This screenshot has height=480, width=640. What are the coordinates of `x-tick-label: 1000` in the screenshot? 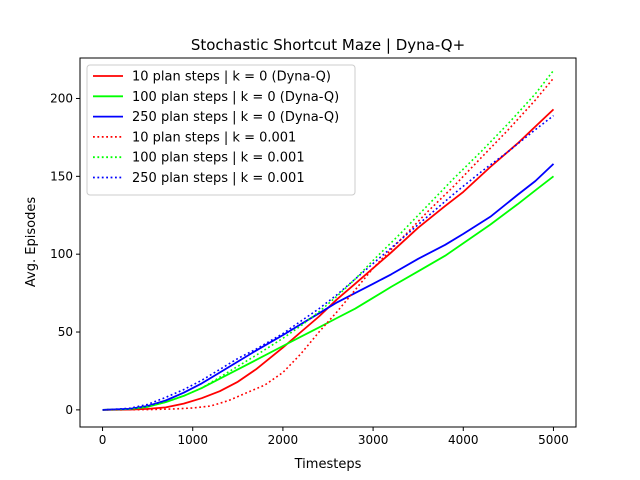 It's located at (192, 440).